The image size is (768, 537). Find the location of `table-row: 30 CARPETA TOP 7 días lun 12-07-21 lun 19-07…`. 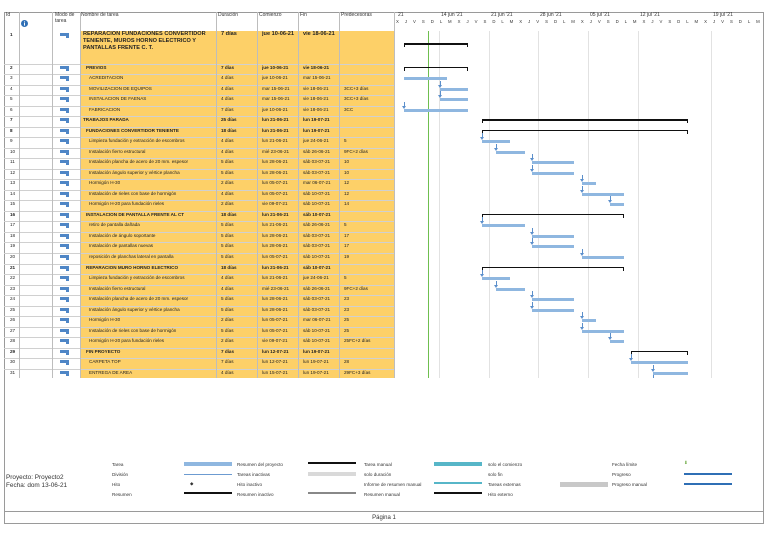

table-row: 30 CARPETA TOP 7 días lun 12-07-21 lun 19-07… is located at coordinates (384, 362).